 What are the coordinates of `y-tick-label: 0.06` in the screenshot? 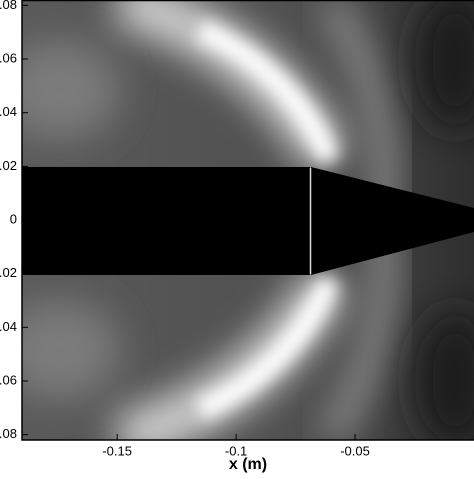 It's located at (8, 57).